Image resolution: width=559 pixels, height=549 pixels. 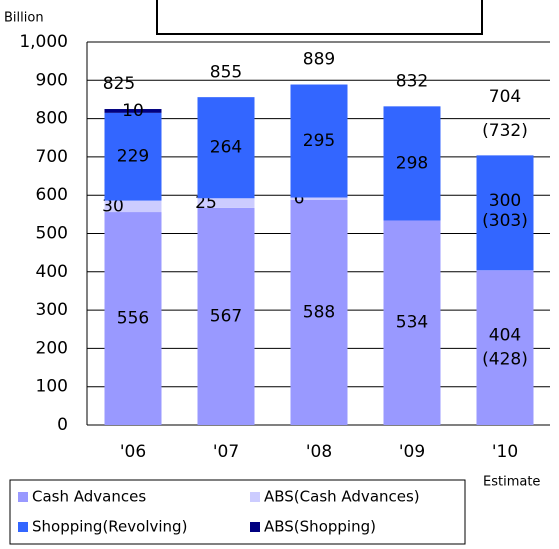 I want to click on data-label: 567, so click(x=226, y=316).